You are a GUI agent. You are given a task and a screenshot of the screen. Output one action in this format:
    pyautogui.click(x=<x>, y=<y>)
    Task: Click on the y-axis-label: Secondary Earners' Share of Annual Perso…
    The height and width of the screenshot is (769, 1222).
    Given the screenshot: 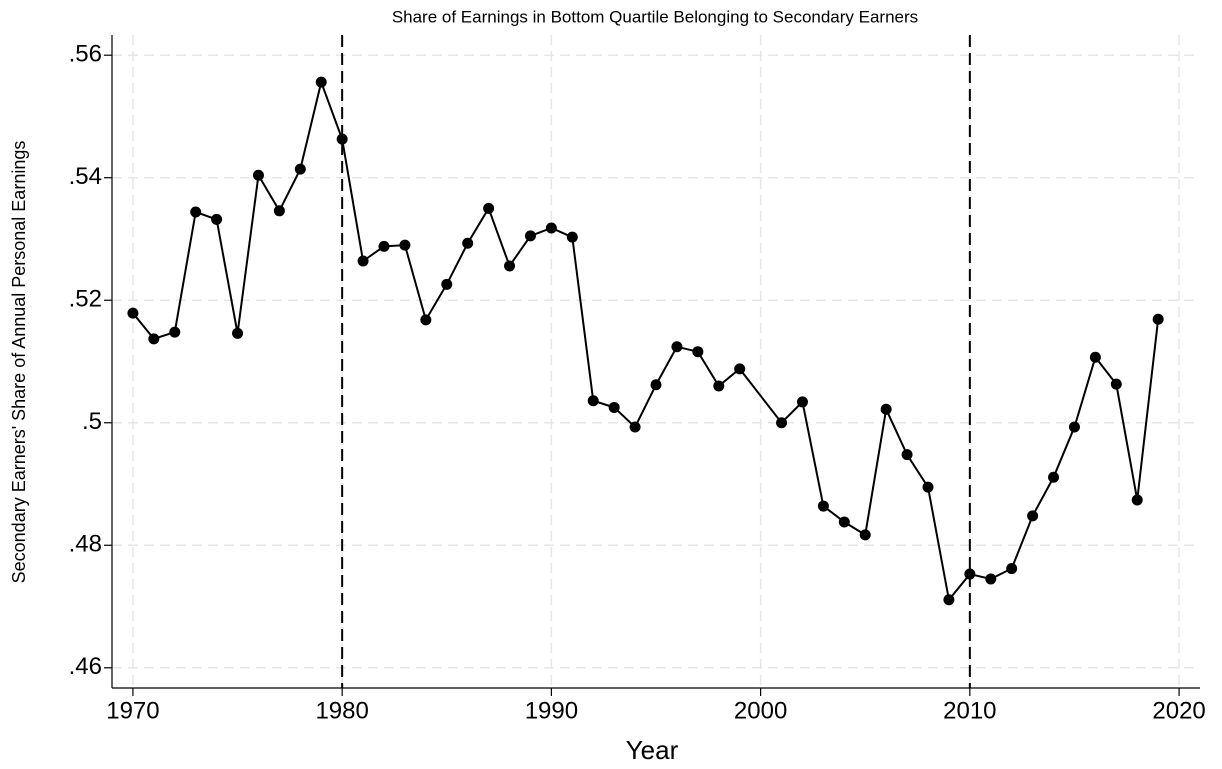 What is the action you would take?
    pyautogui.click(x=19, y=362)
    